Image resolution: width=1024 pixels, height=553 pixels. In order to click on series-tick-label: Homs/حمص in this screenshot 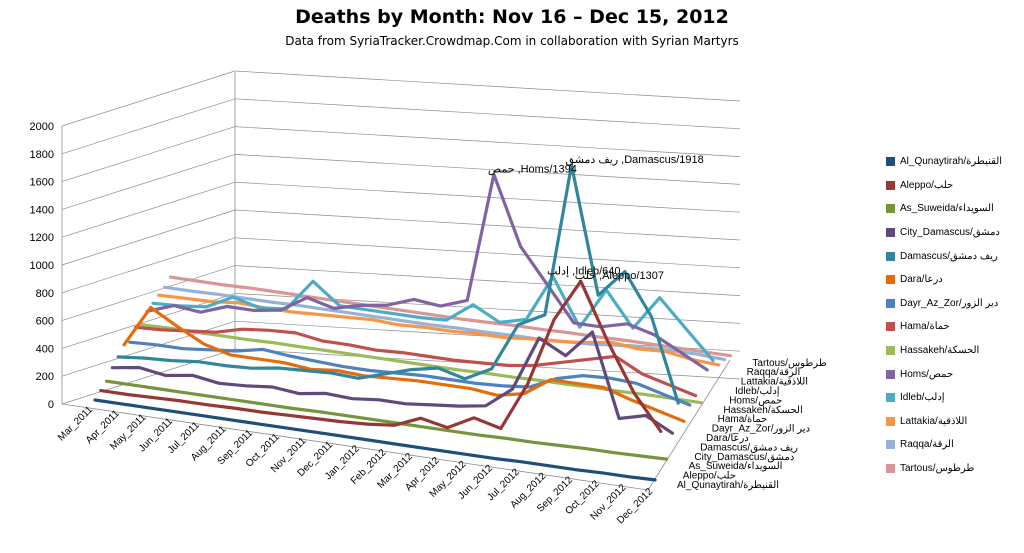, I will do `click(755, 400)`.